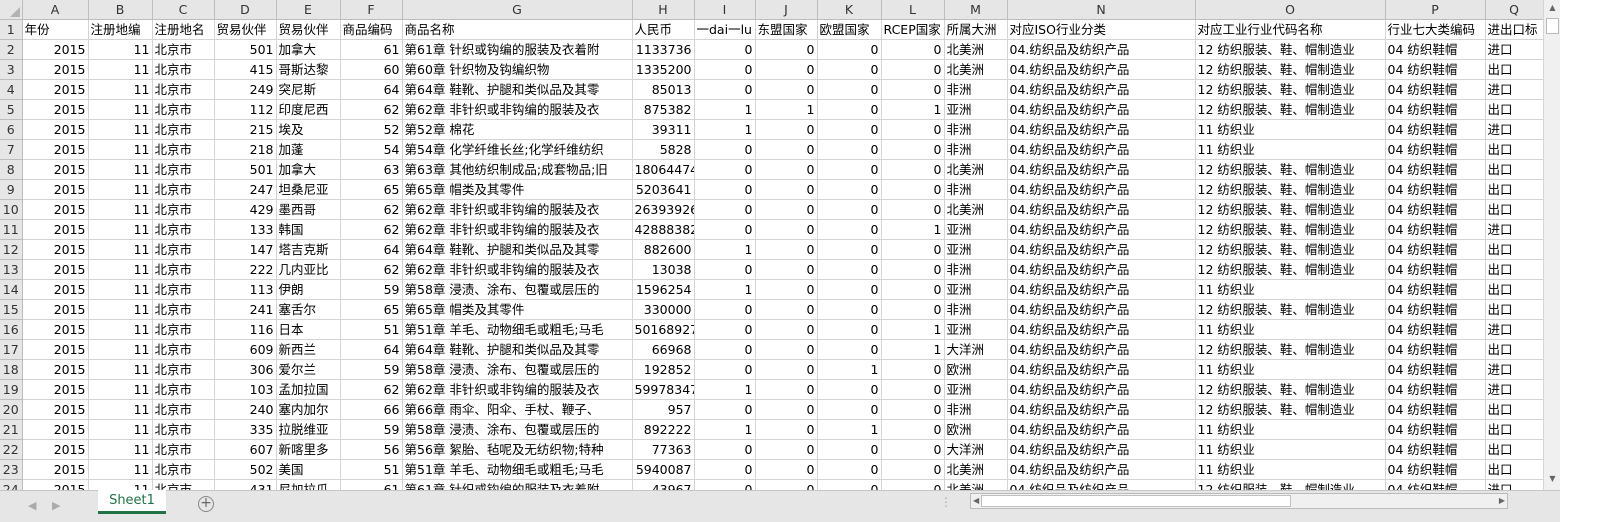  What do you see at coordinates (11, 429) in the screenshot?
I see `row-header: 21` at bounding box center [11, 429].